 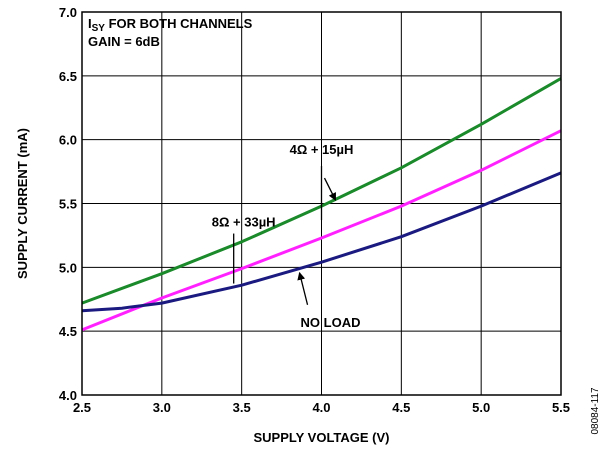 What do you see at coordinates (68, 331) in the screenshot?
I see `y-tick-label: 4.5` at bounding box center [68, 331].